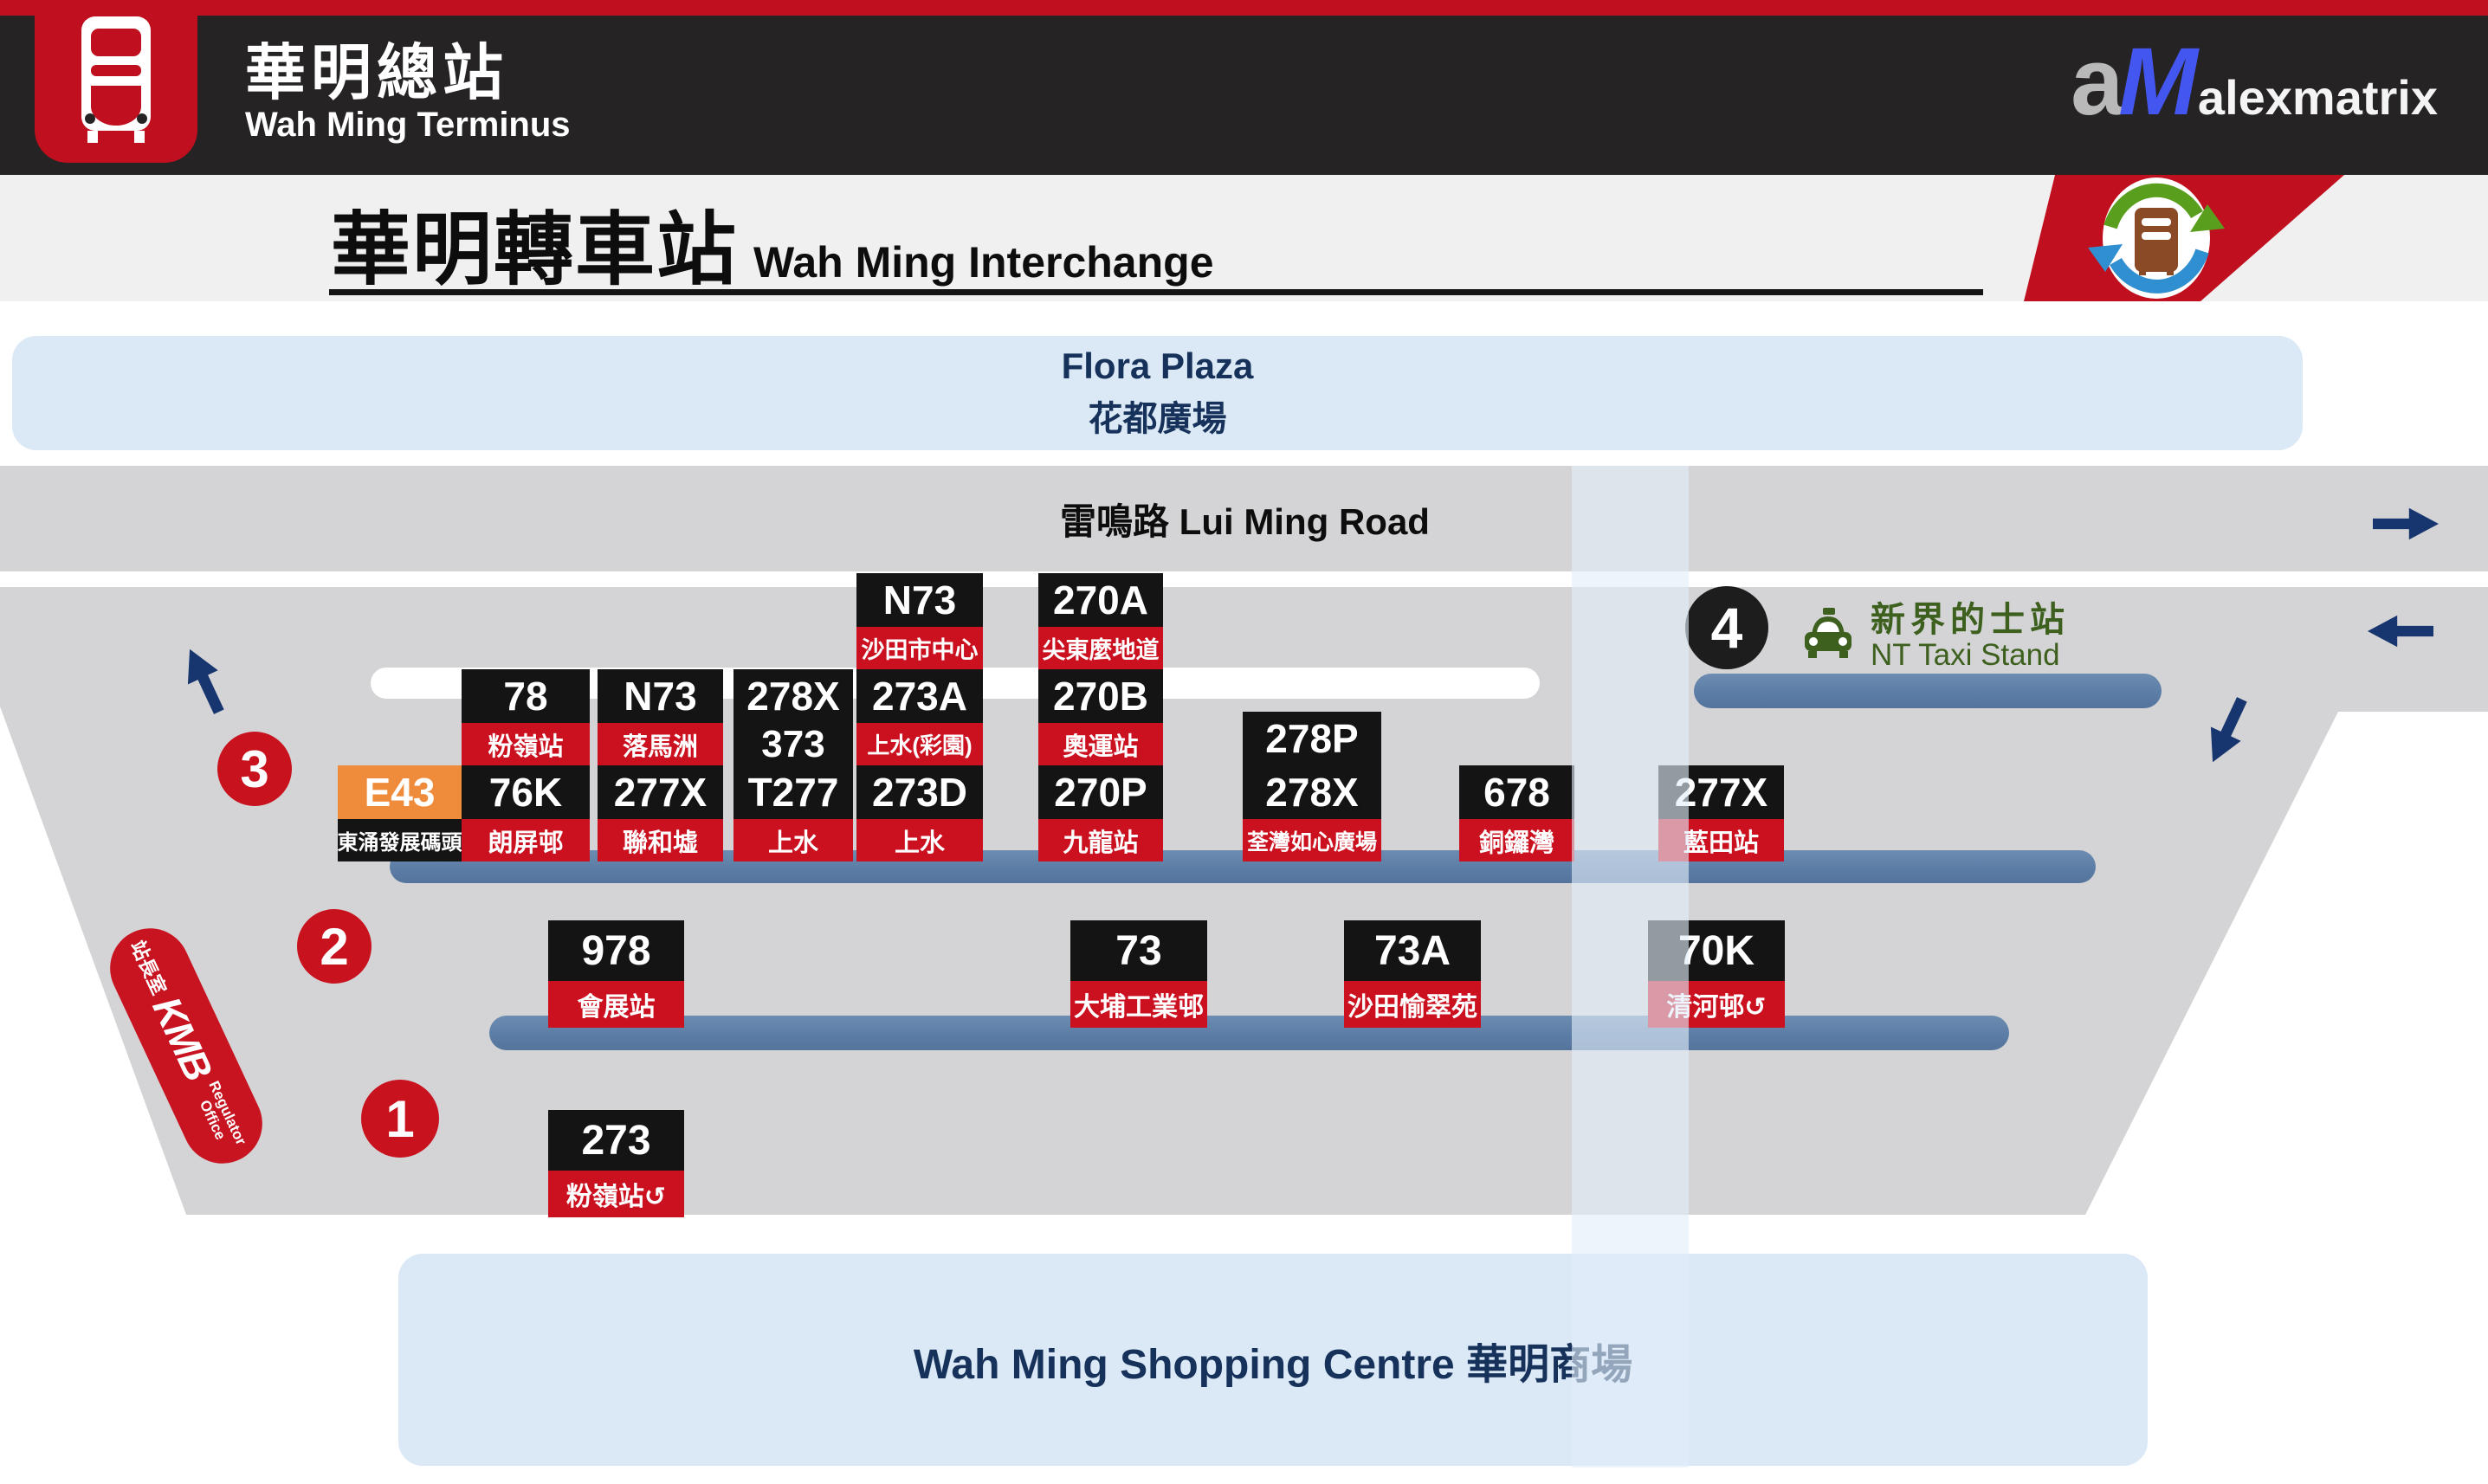 The image size is (2488, 1484). I want to click on flora-plaza-block: Flora Plaza 花都廣場, so click(1158, 393).